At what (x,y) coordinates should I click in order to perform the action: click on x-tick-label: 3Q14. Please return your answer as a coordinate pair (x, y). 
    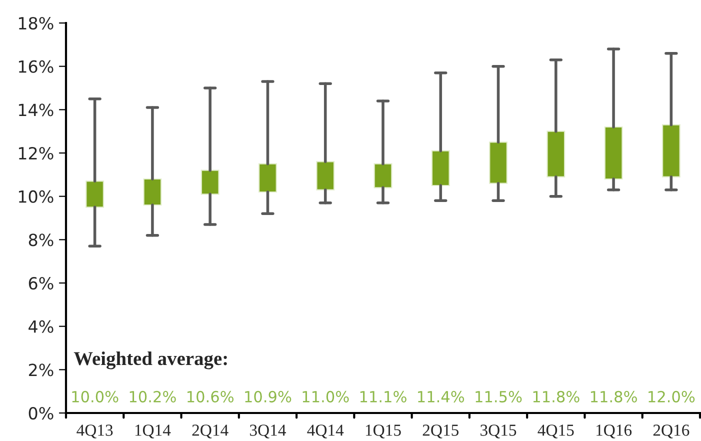
    Looking at the image, I should click on (268, 431).